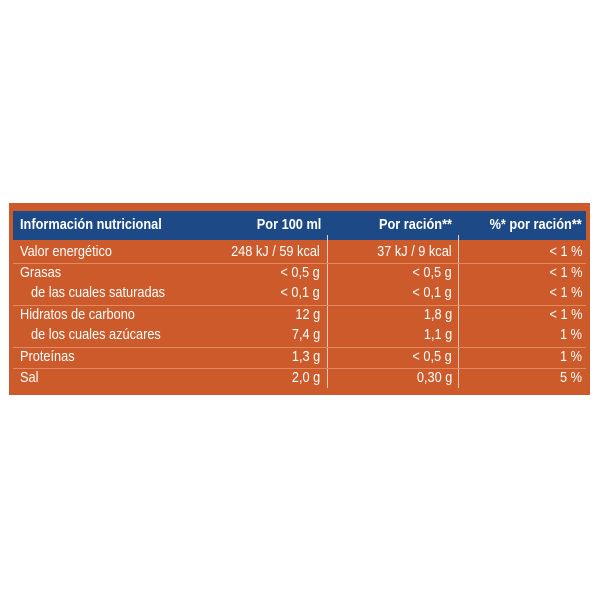 The height and width of the screenshot is (600, 600). Describe the element at coordinates (434, 378) in the screenshot. I see `row-per-serving: 0,30 g` at that location.